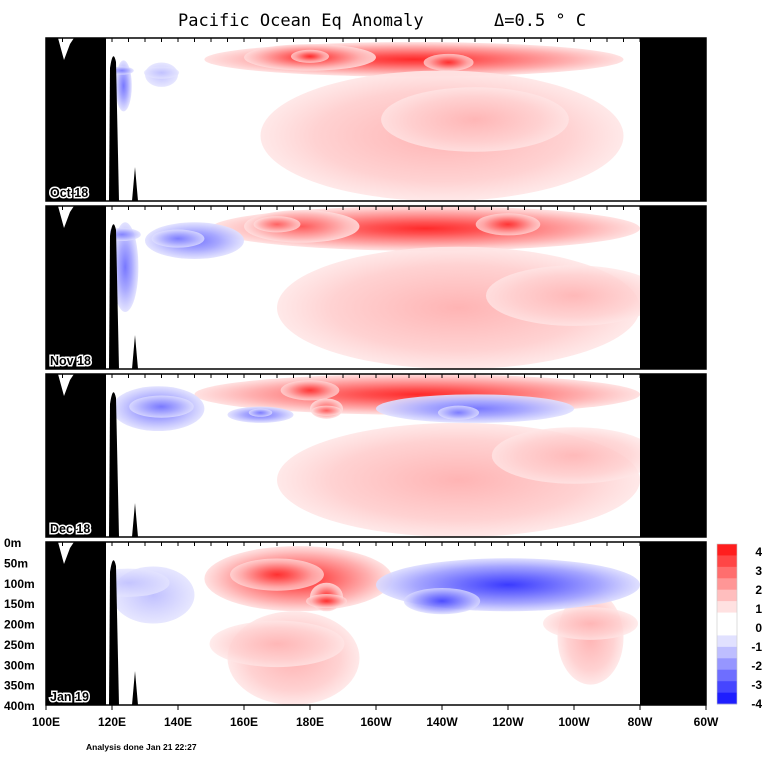 The width and height of the screenshot is (768, 768). Describe the element at coordinates (756, 666) in the screenshot. I see `colorbar-tick-label: -2` at that location.